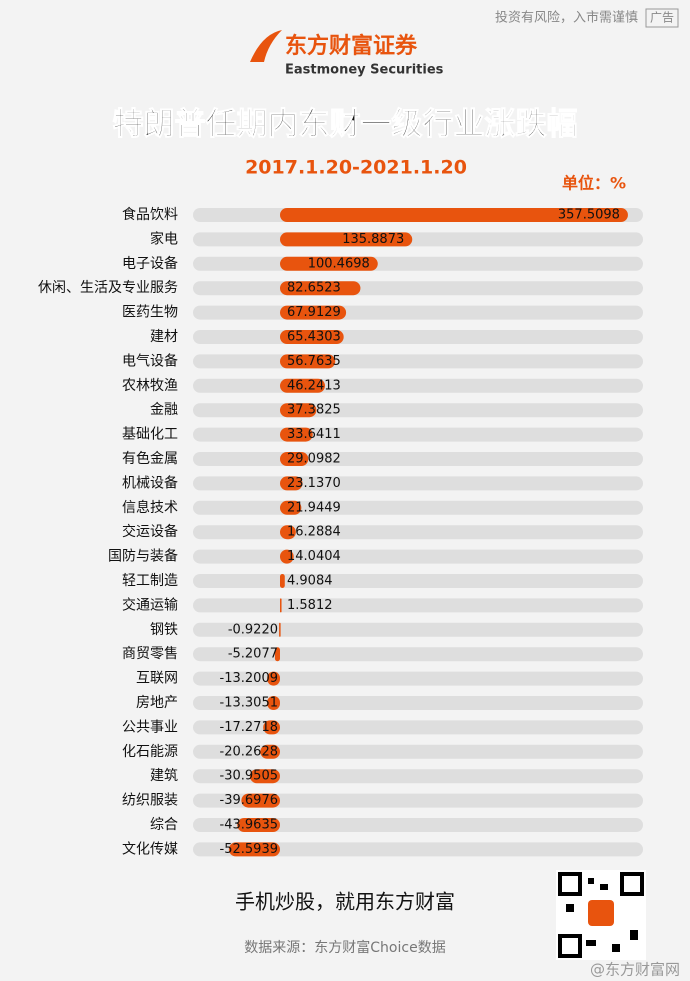  I want to click on category-label: 轻工制造, so click(150, 581).